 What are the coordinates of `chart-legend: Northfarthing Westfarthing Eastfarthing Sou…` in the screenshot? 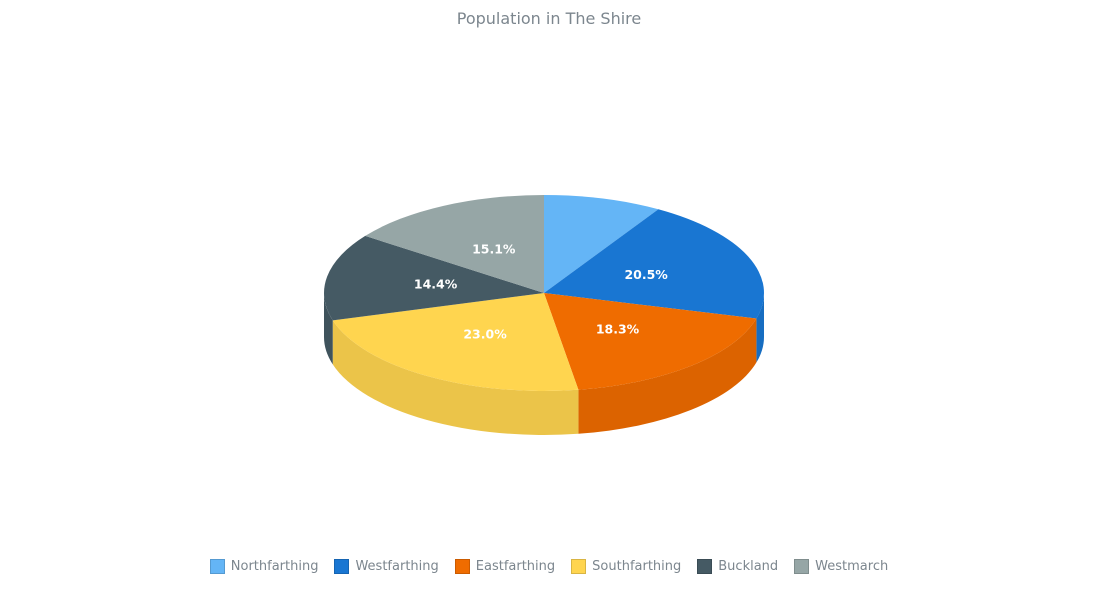 It's located at (549, 566).